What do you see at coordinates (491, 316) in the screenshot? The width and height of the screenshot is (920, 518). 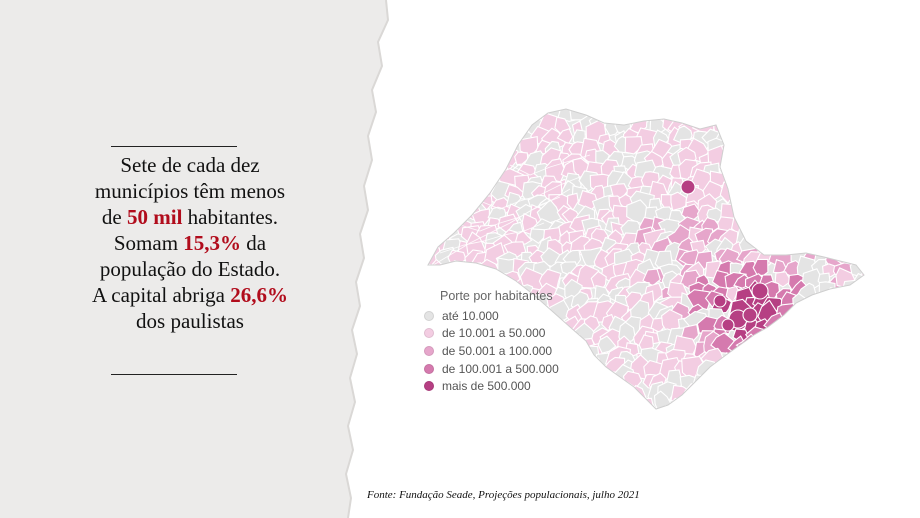 I see `legend-item-ate-10000: até 10.000` at bounding box center [491, 316].